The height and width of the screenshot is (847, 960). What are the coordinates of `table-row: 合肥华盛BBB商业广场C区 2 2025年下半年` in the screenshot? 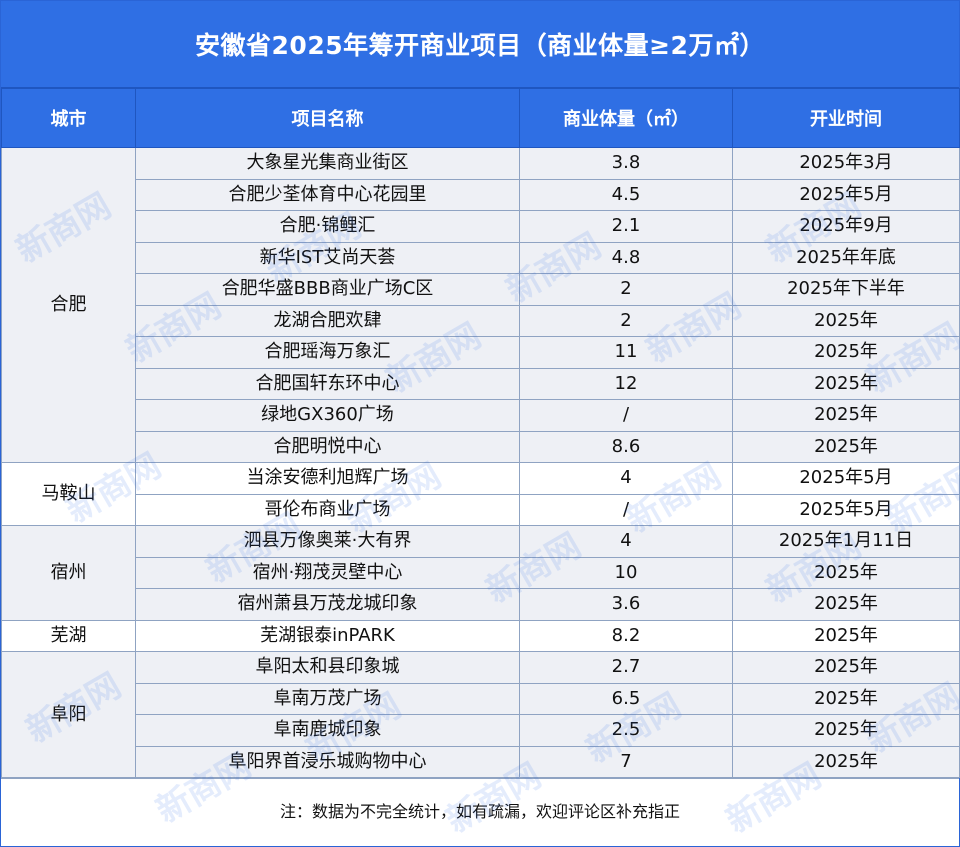 It's located at (481, 289).